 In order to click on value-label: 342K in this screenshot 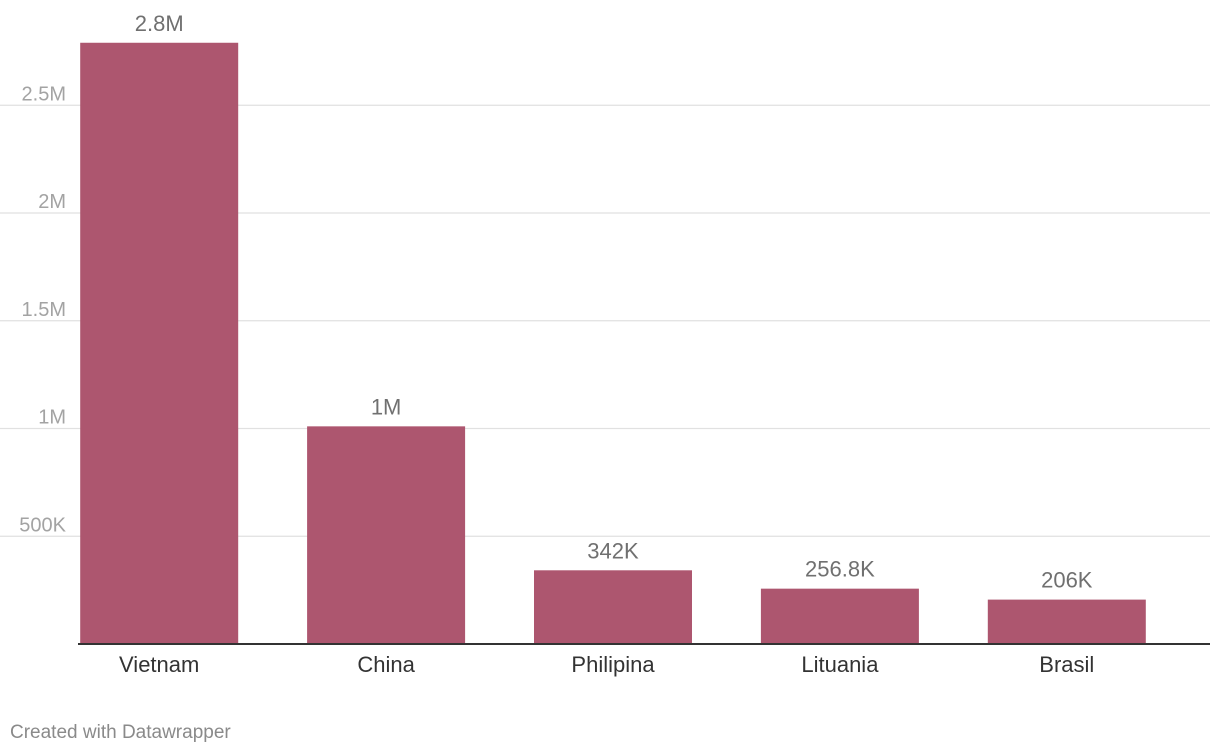, I will do `click(613, 550)`.